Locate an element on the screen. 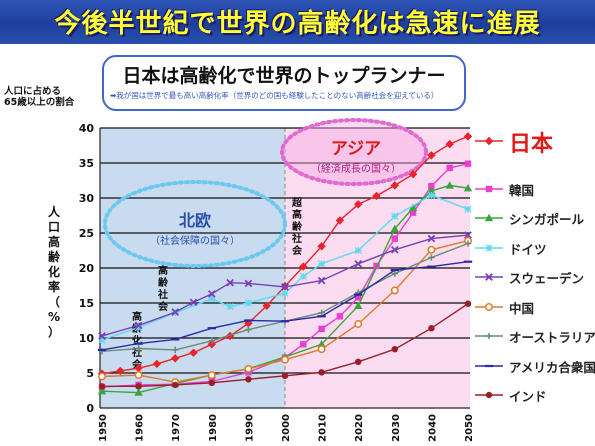 The height and width of the screenshot is (446, 595). x-tick-label: 1990 is located at coordinates (249, 428).